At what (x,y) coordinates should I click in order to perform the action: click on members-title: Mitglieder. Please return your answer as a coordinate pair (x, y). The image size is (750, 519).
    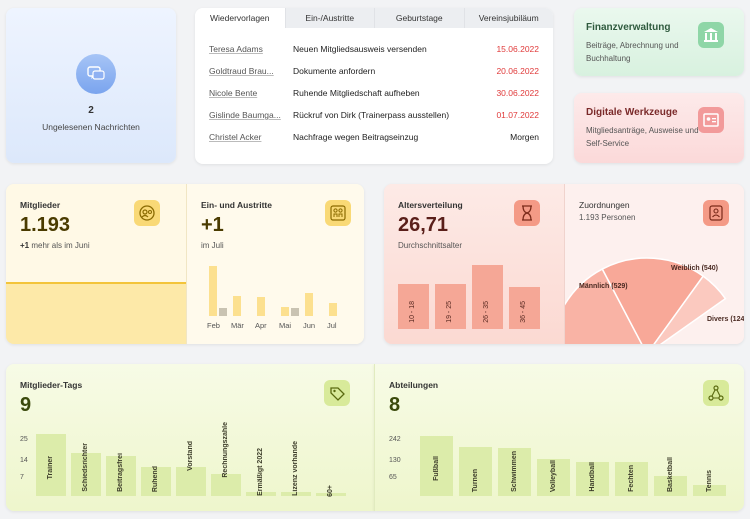
    Looking at the image, I should click on (40, 205).